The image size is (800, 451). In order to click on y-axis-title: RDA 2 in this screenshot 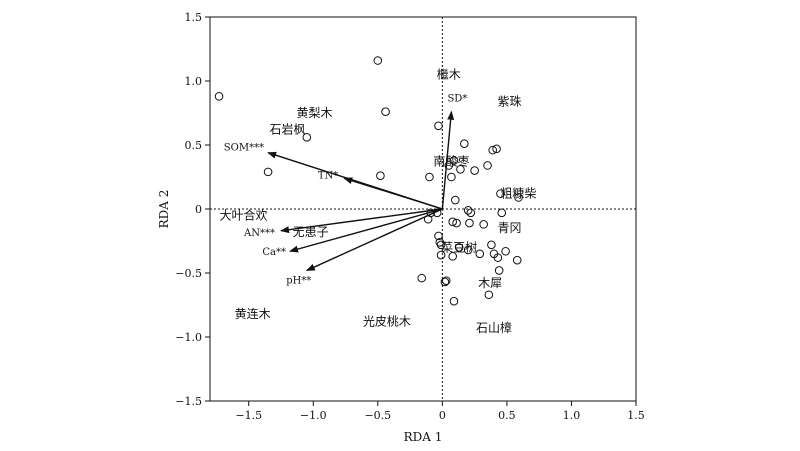, I will do `click(164, 209)`.